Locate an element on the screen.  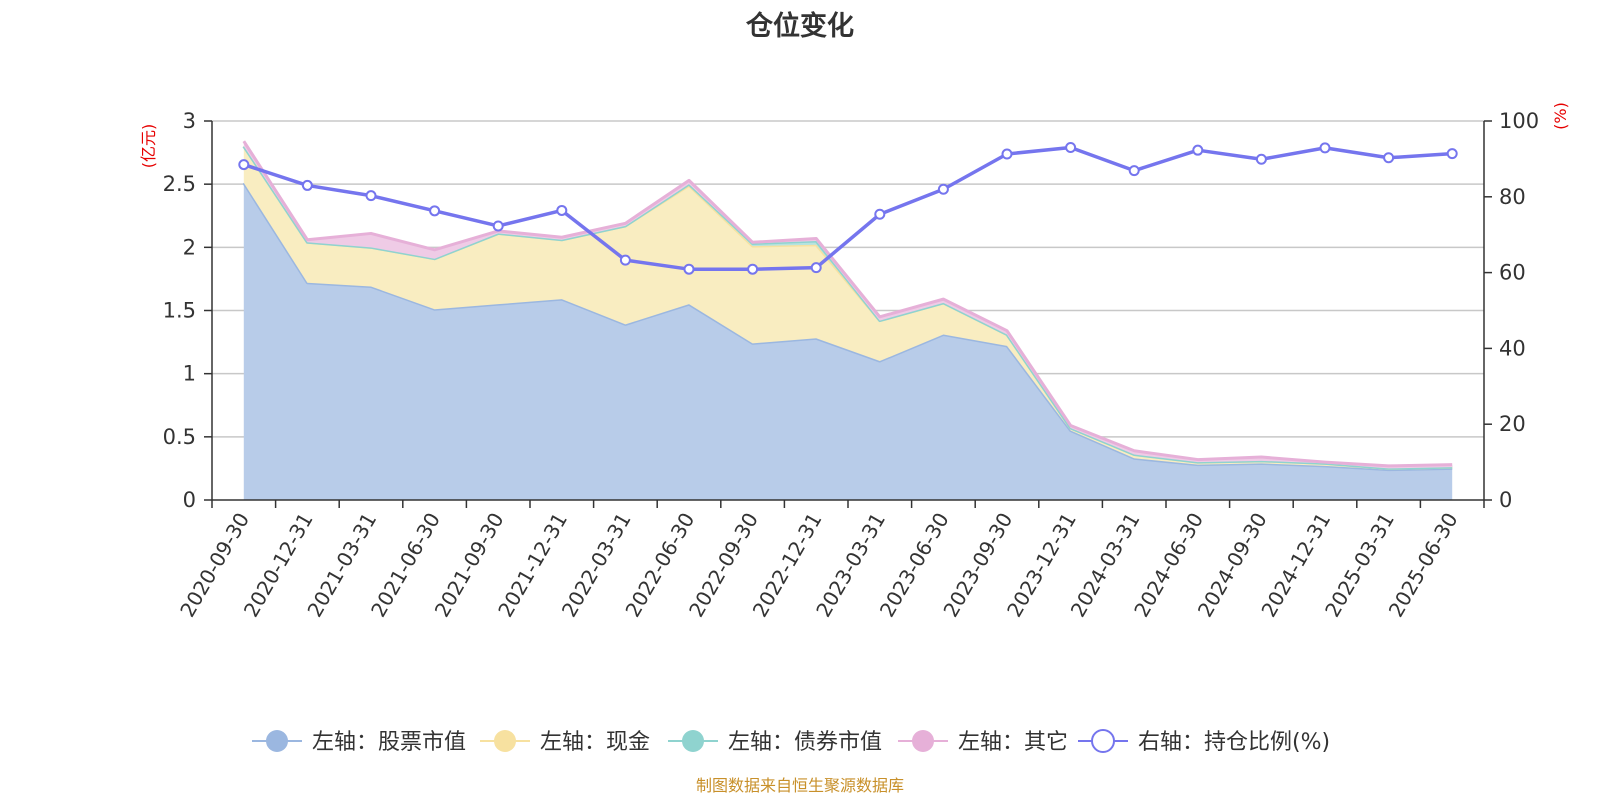
right-tick-label: 60 is located at coordinates (1512, 273).